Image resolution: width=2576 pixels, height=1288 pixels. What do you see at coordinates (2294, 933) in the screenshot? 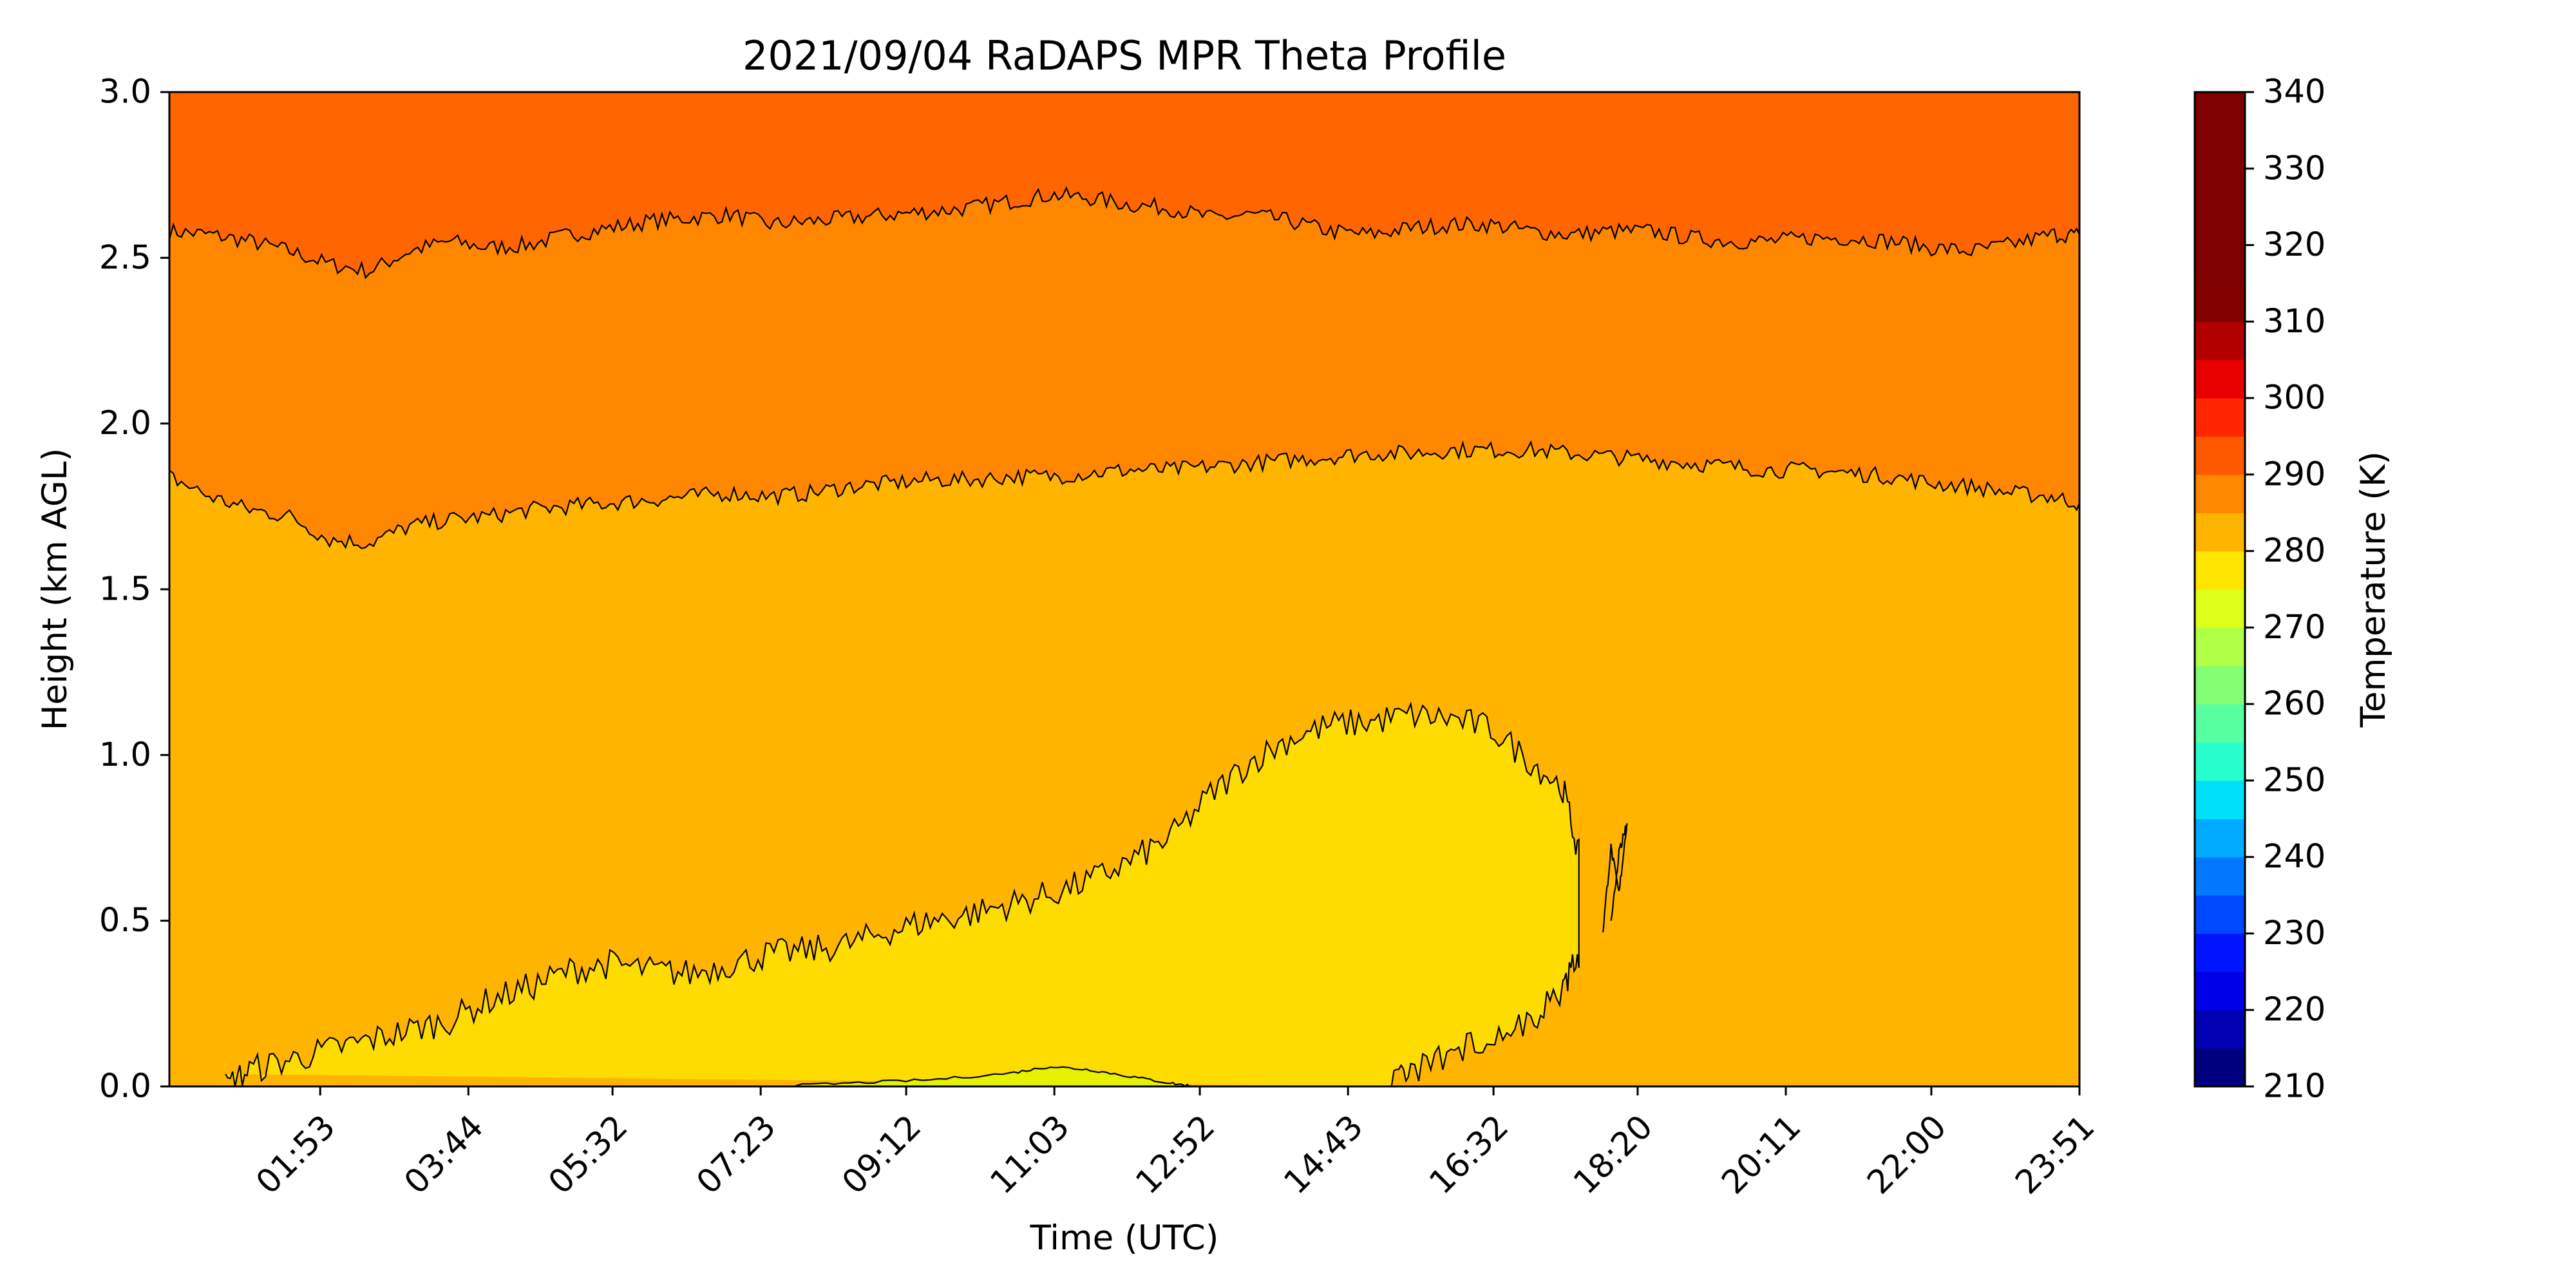
I see `colorbar-tick-label: 230` at bounding box center [2294, 933].